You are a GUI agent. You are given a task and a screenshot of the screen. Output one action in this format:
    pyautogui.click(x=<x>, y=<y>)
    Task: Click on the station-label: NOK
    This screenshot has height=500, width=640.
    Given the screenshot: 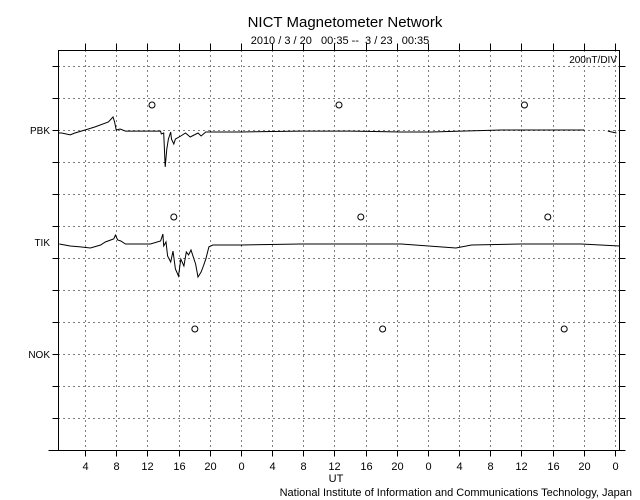 What is the action you would take?
    pyautogui.click(x=39, y=355)
    